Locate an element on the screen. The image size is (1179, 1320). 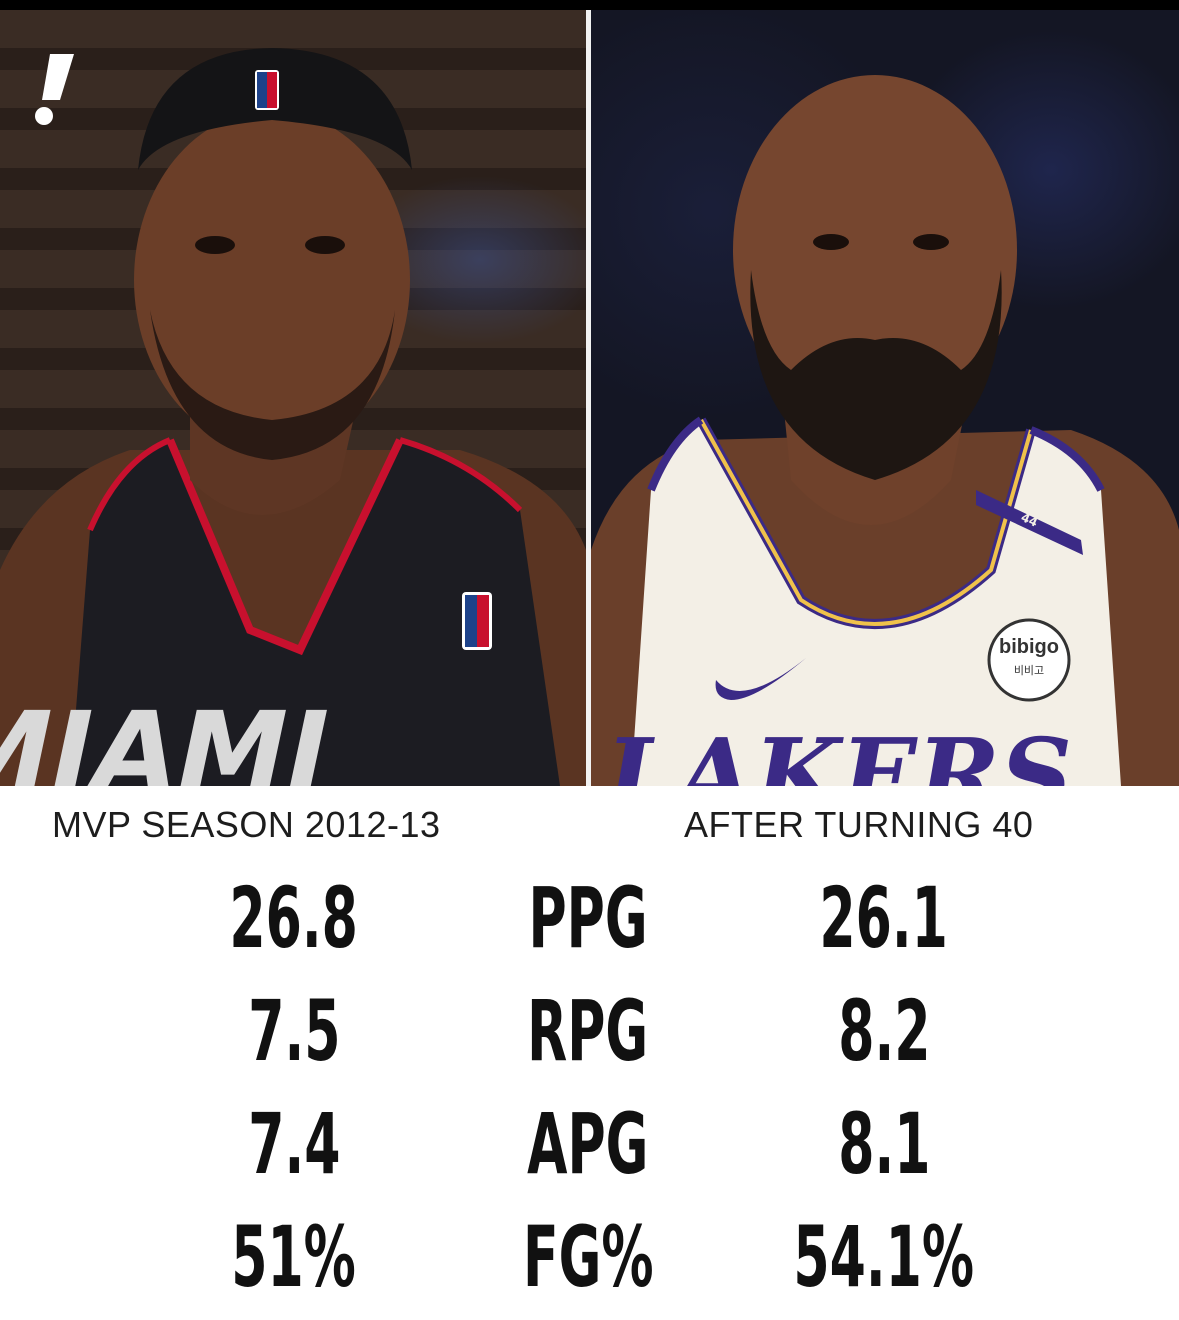
stat-right-value: 54.1% is located at coordinates (884, 1257).